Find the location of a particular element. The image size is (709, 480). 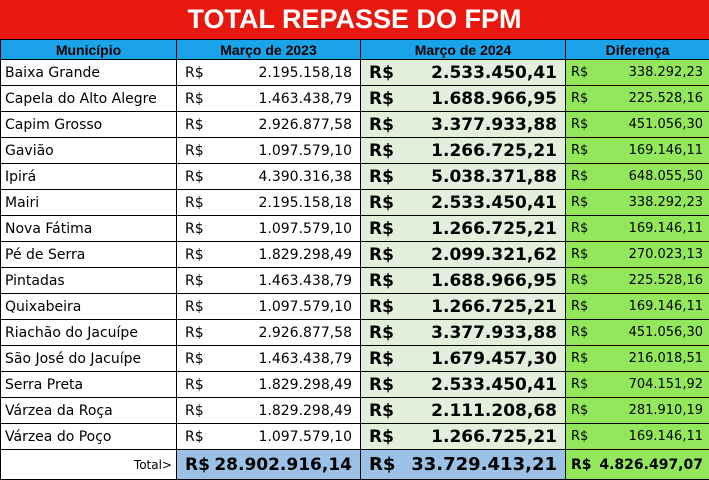

table-title: TOTAL REPASSE DO FPM is located at coordinates (354, 20).